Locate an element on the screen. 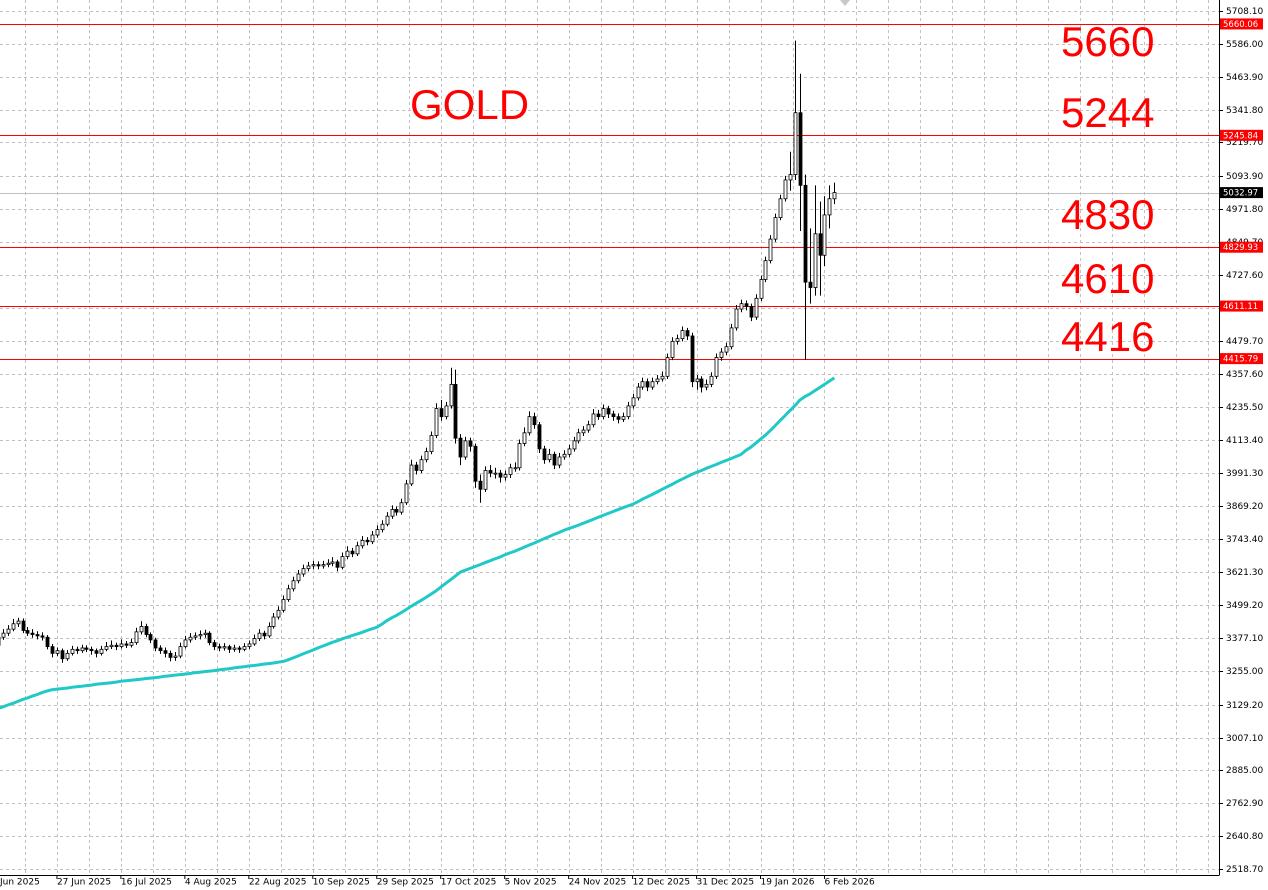  x-tick-label: 24 Nov 2025 is located at coordinates (598, 883).